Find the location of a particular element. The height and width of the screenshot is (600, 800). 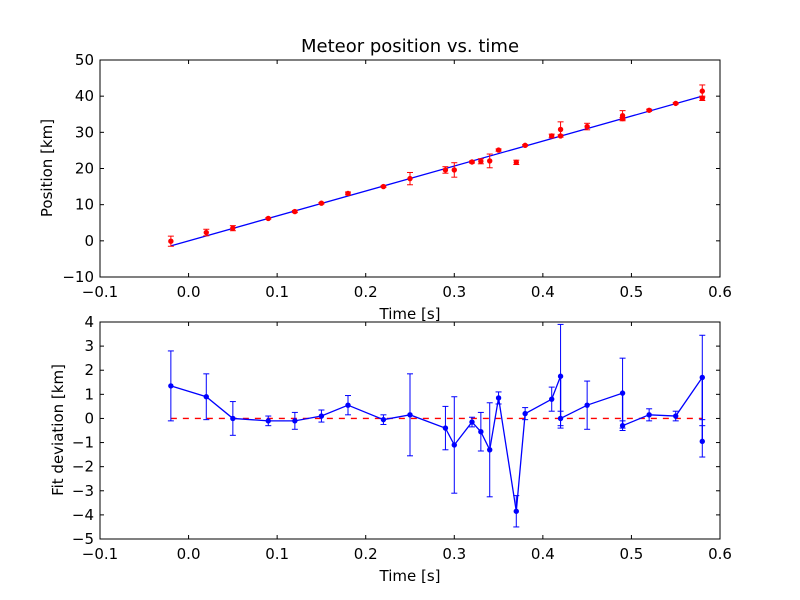

y-tick-label: 2 is located at coordinates (89, 370).